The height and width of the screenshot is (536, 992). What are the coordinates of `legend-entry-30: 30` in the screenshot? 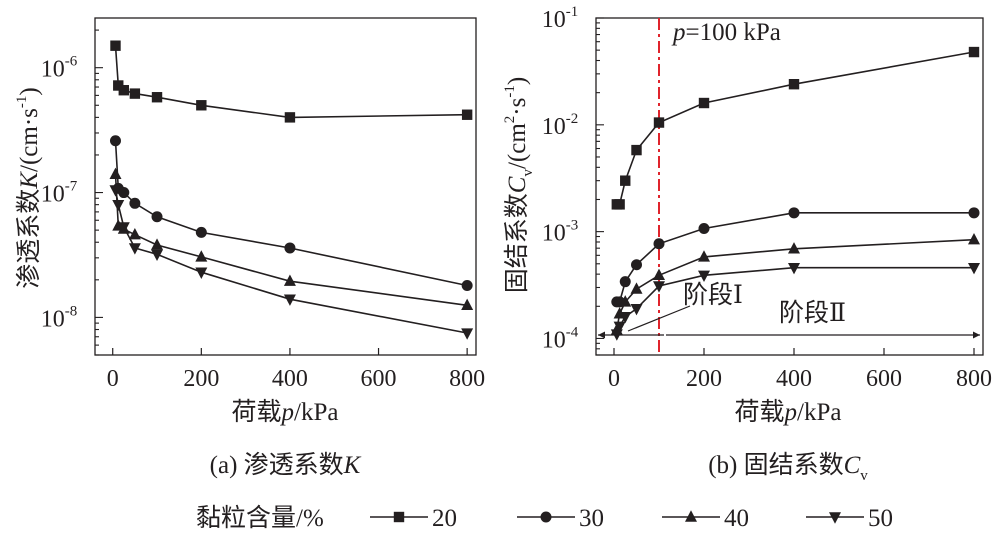 It's located at (560, 518).